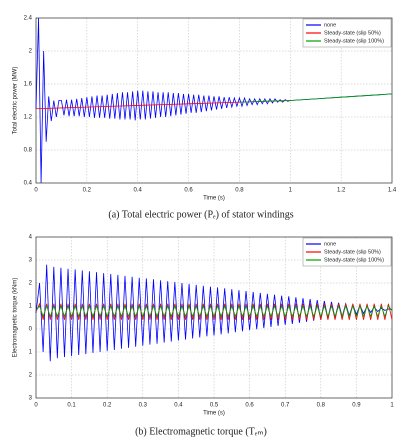 This screenshot has height=443, width=403. Describe the element at coordinates (71, 406) in the screenshot. I see `x-tick-label: 0.1` at that location.